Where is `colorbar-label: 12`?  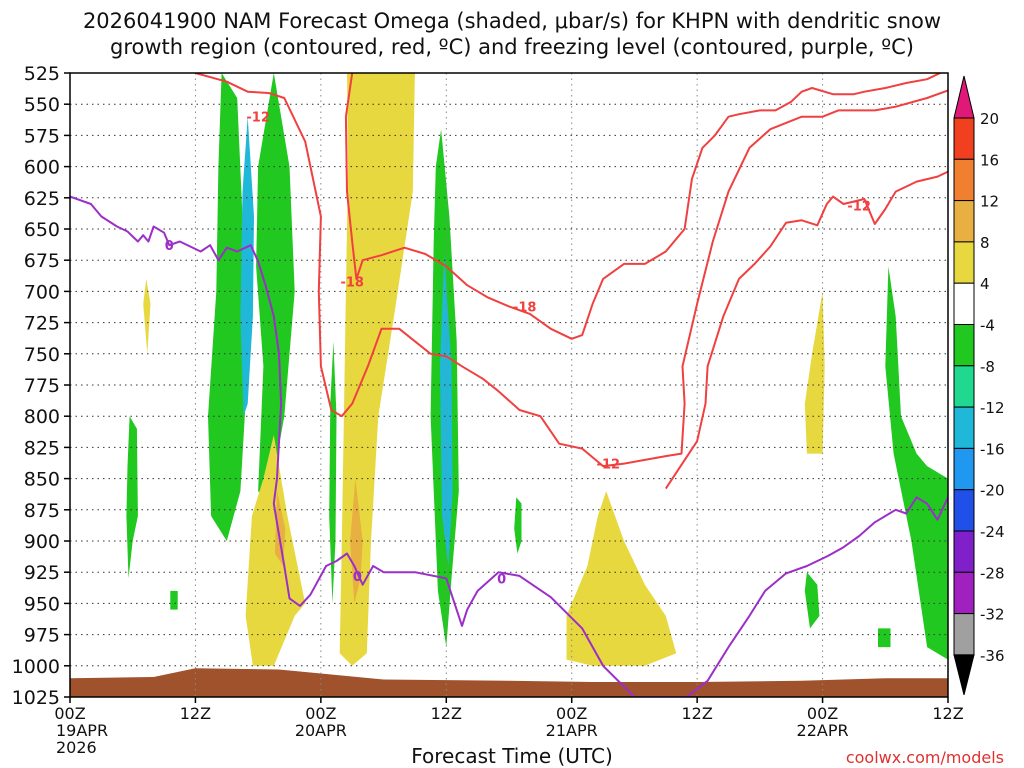 colorbar-label: 12 is located at coordinates (989, 202).